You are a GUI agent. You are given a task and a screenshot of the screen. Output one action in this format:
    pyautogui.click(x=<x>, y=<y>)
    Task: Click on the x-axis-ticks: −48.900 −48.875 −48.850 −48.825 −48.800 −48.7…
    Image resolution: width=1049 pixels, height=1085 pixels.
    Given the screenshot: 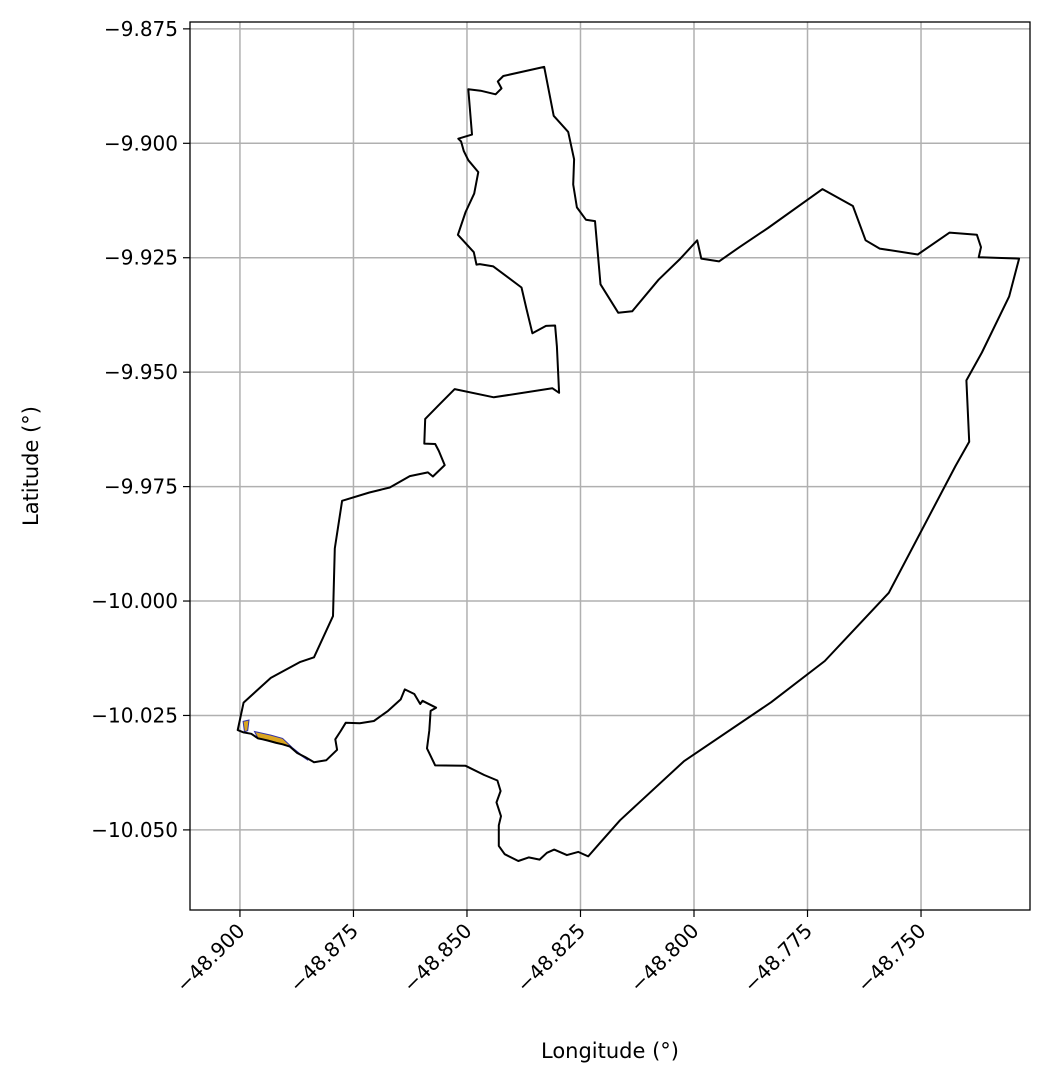 What is the action you would take?
    pyautogui.click(x=551, y=953)
    